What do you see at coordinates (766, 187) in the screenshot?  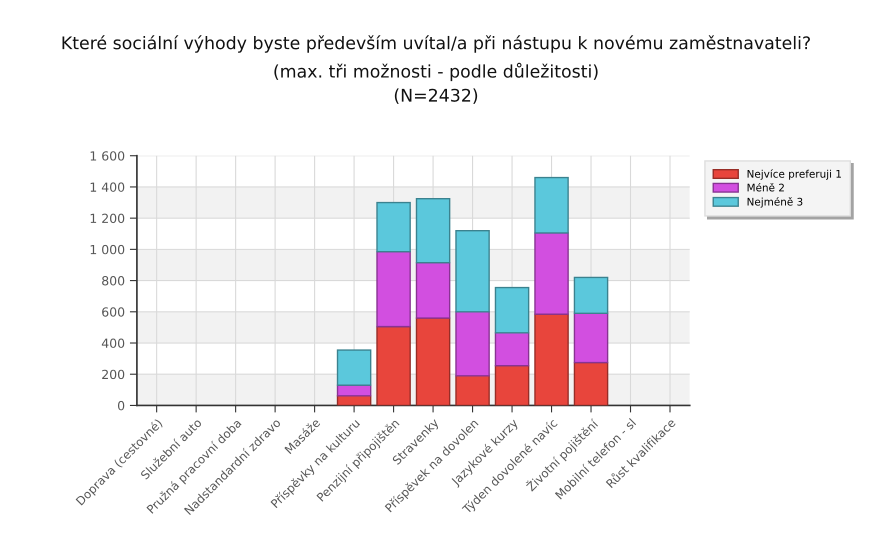 I see `legend-label: Méně 2` at bounding box center [766, 187].